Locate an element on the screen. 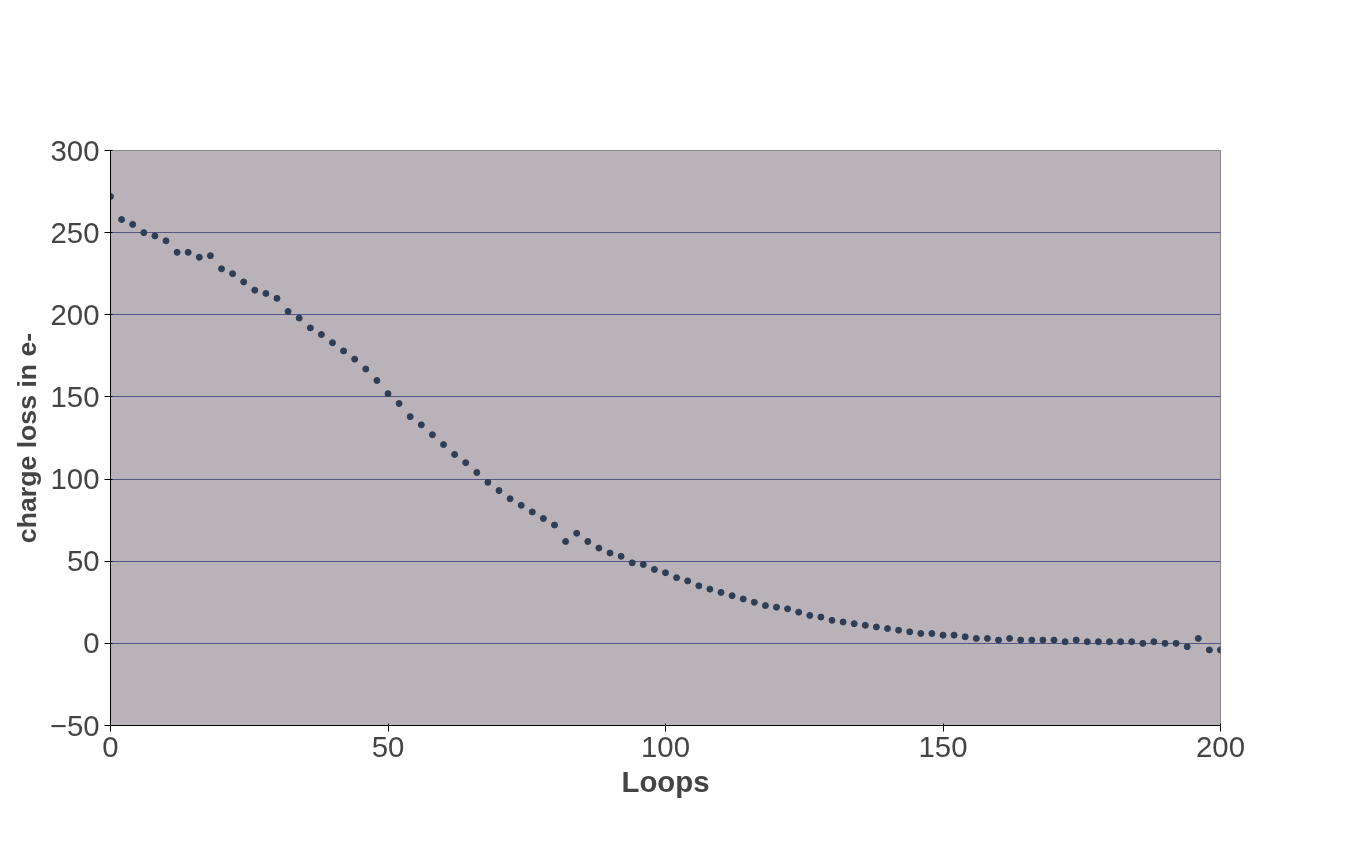 The image size is (1355, 864). y-tick-label: 50 is located at coordinates (83, 561).